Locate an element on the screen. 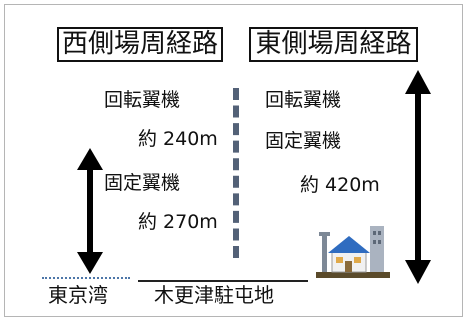 The width and height of the screenshot is (469, 322). west-rotary-label: 回転翼機 is located at coordinates (142, 100).